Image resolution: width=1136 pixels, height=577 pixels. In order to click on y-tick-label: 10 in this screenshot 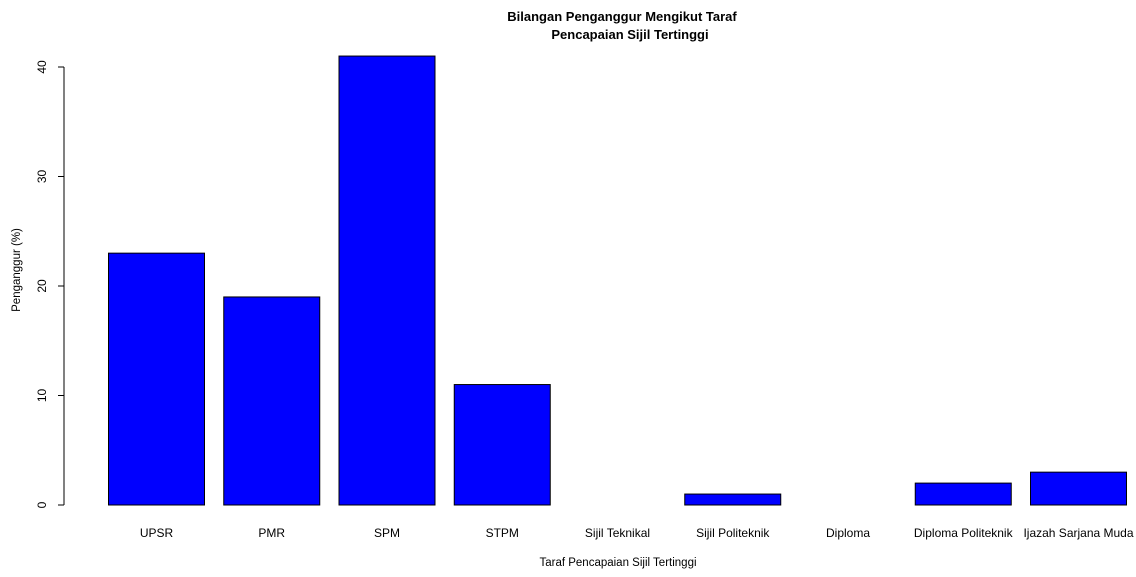, I will do `click(42, 396)`.